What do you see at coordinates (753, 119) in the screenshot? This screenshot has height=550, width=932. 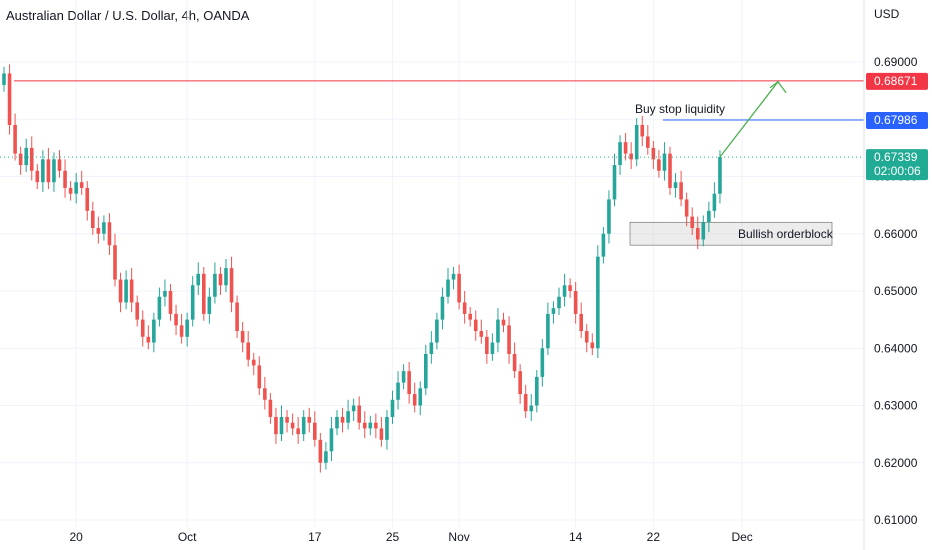 I see `projection-arrow` at bounding box center [753, 119].